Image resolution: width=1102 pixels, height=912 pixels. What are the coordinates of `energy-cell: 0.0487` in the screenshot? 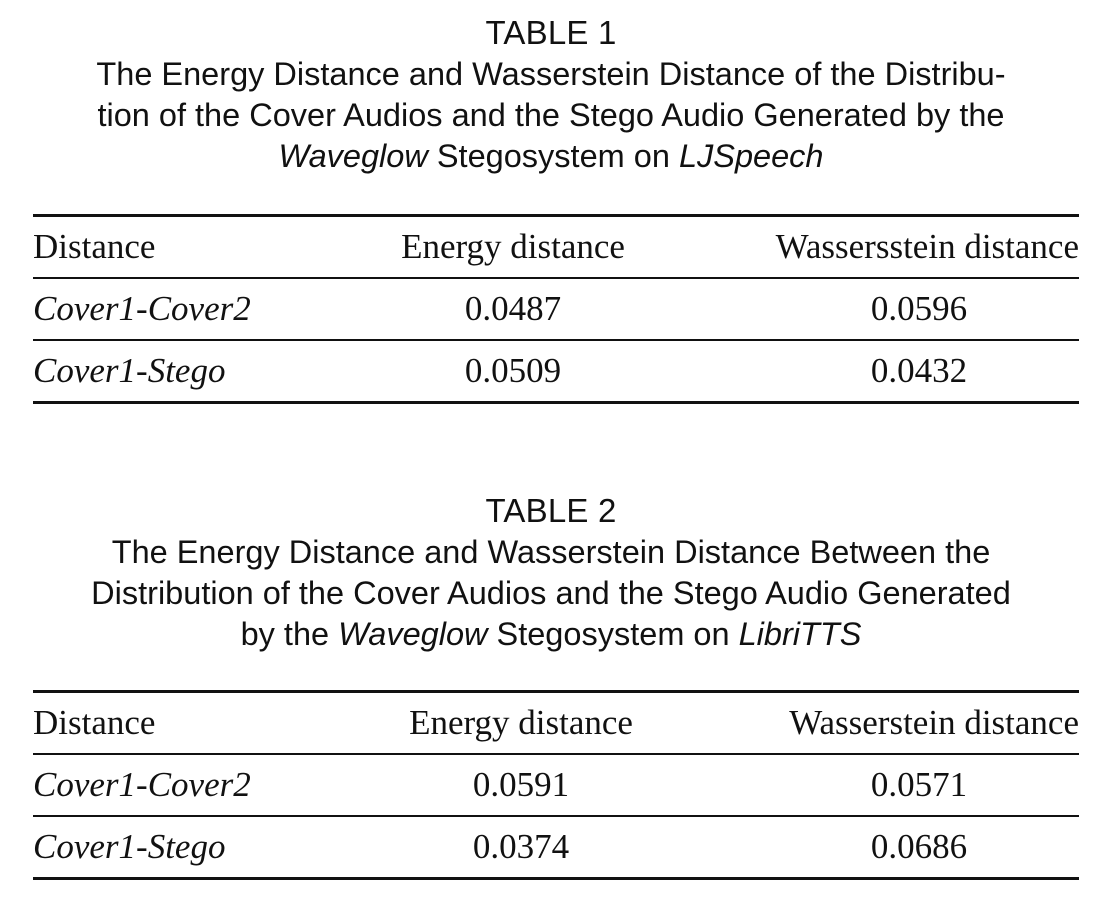 It's located at (513, 309).